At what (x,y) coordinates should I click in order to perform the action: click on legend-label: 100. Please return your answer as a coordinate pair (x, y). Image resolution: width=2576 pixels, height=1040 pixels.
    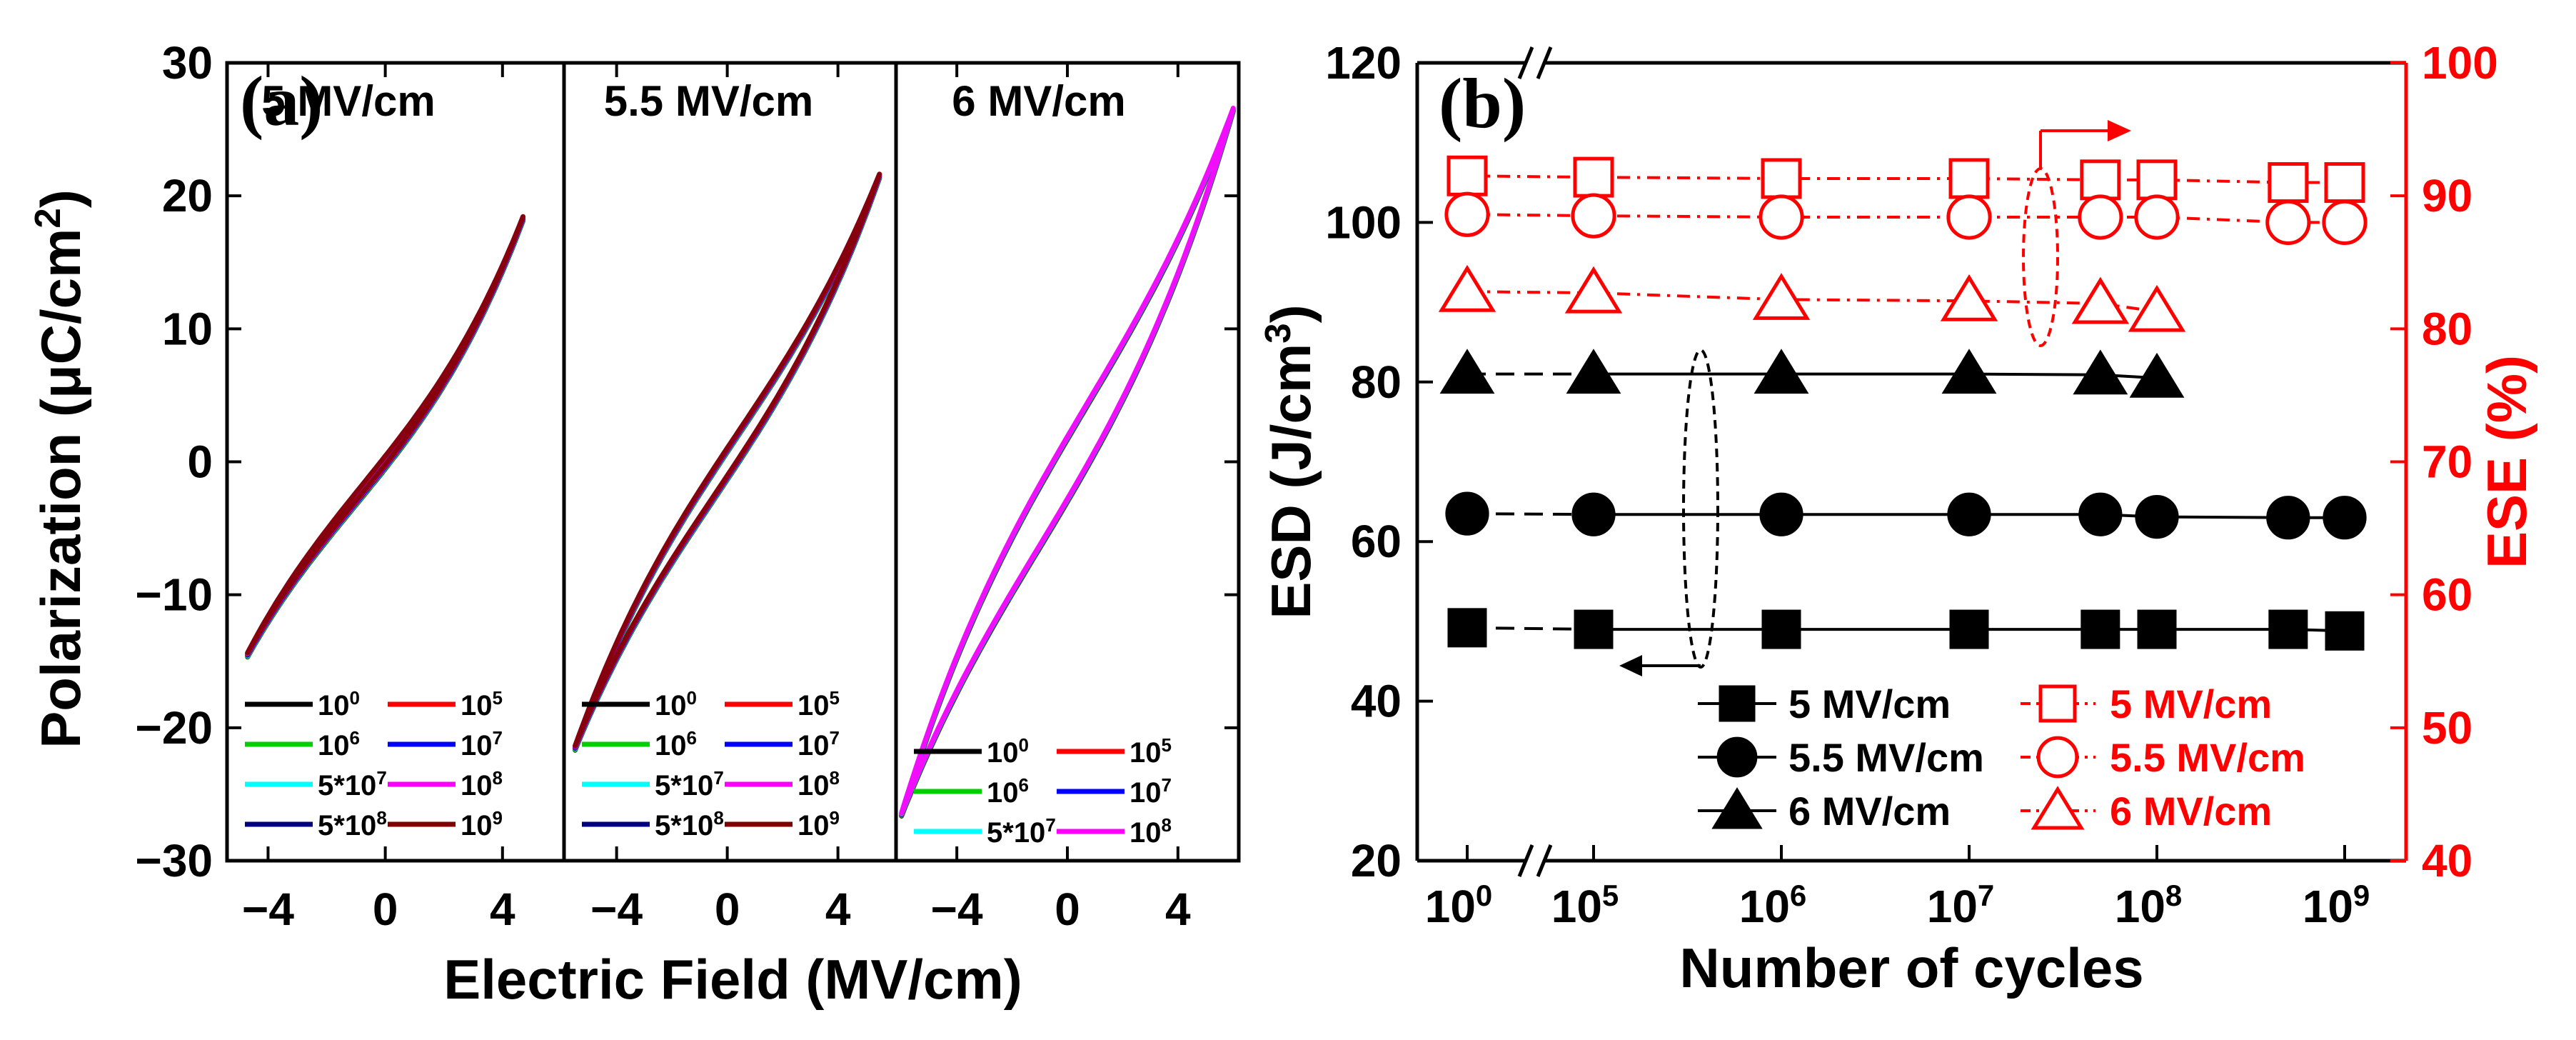
    Looking at the image, I should click on (1008, 751).